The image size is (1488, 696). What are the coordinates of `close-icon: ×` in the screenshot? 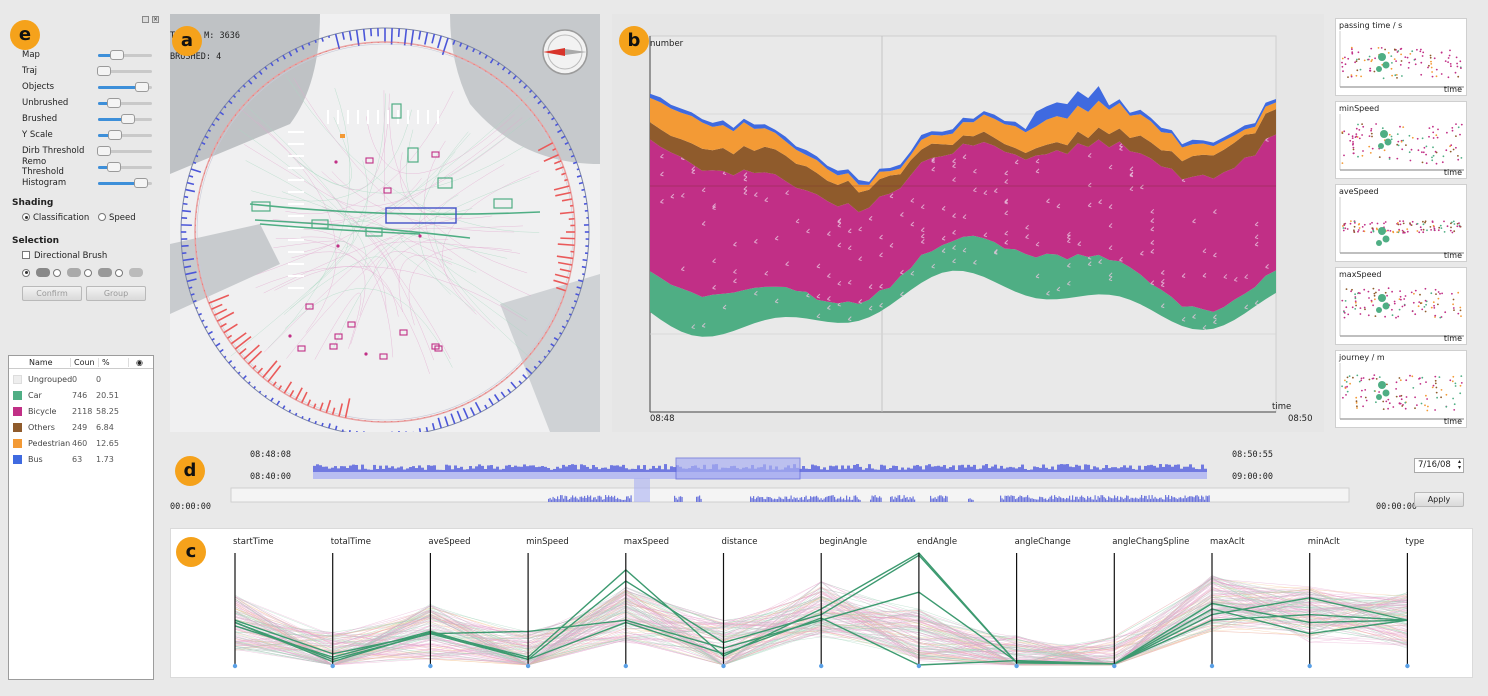 It's located at (155, 19).